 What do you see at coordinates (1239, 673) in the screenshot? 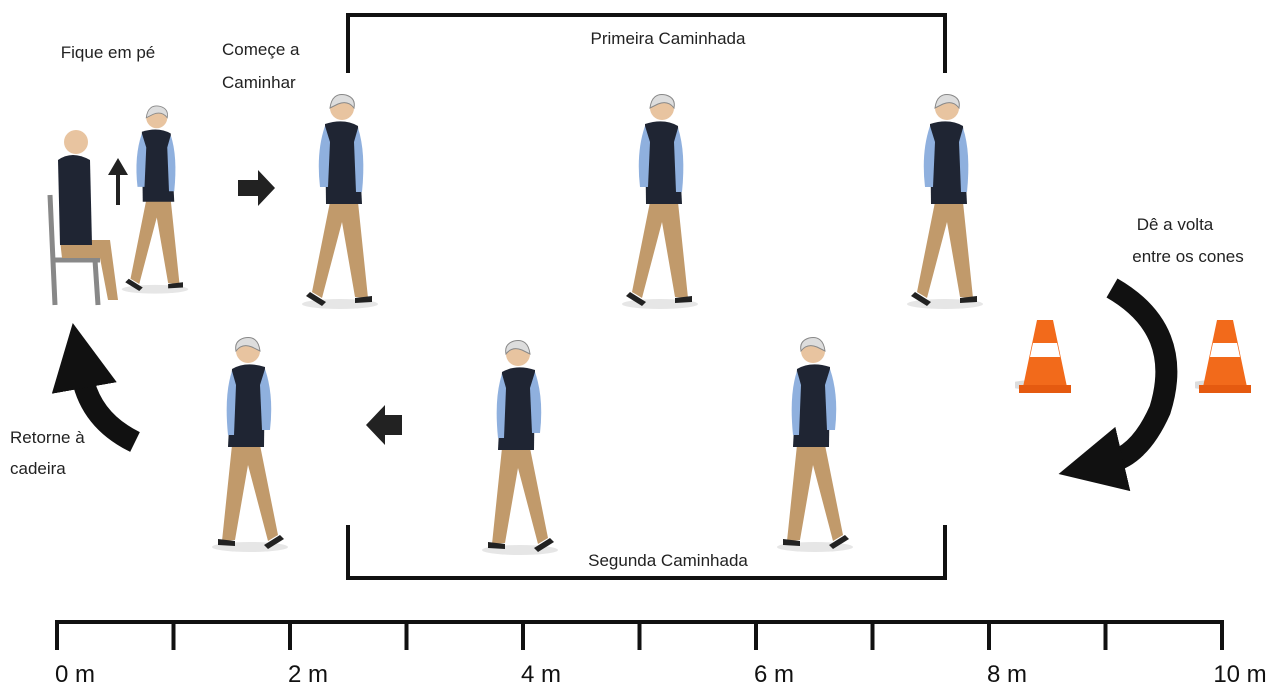
I see `scale-label: 10 m` at bounding box center [1239, 673].